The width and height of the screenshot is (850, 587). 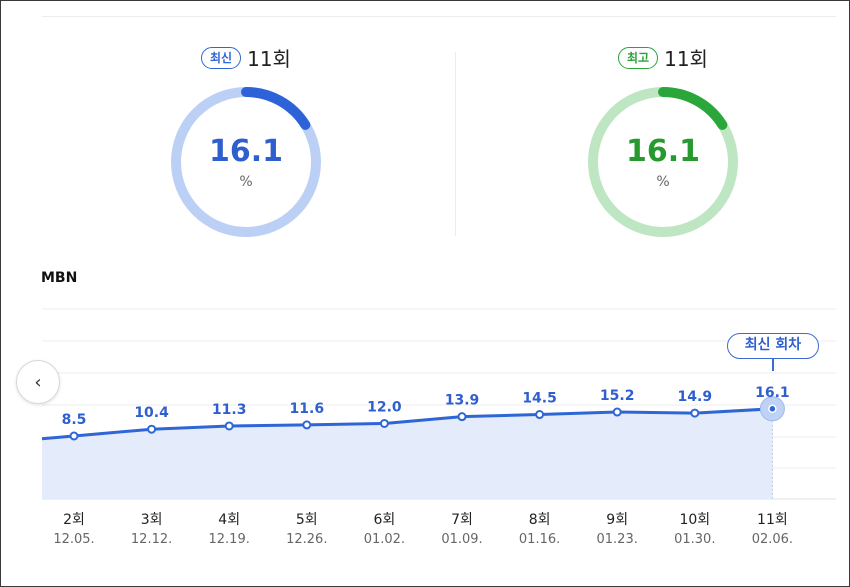 What do you see at coordinates (539, 399) in the screenshot?
I see `data-label: 14.5` at bounding box center [539, 399].